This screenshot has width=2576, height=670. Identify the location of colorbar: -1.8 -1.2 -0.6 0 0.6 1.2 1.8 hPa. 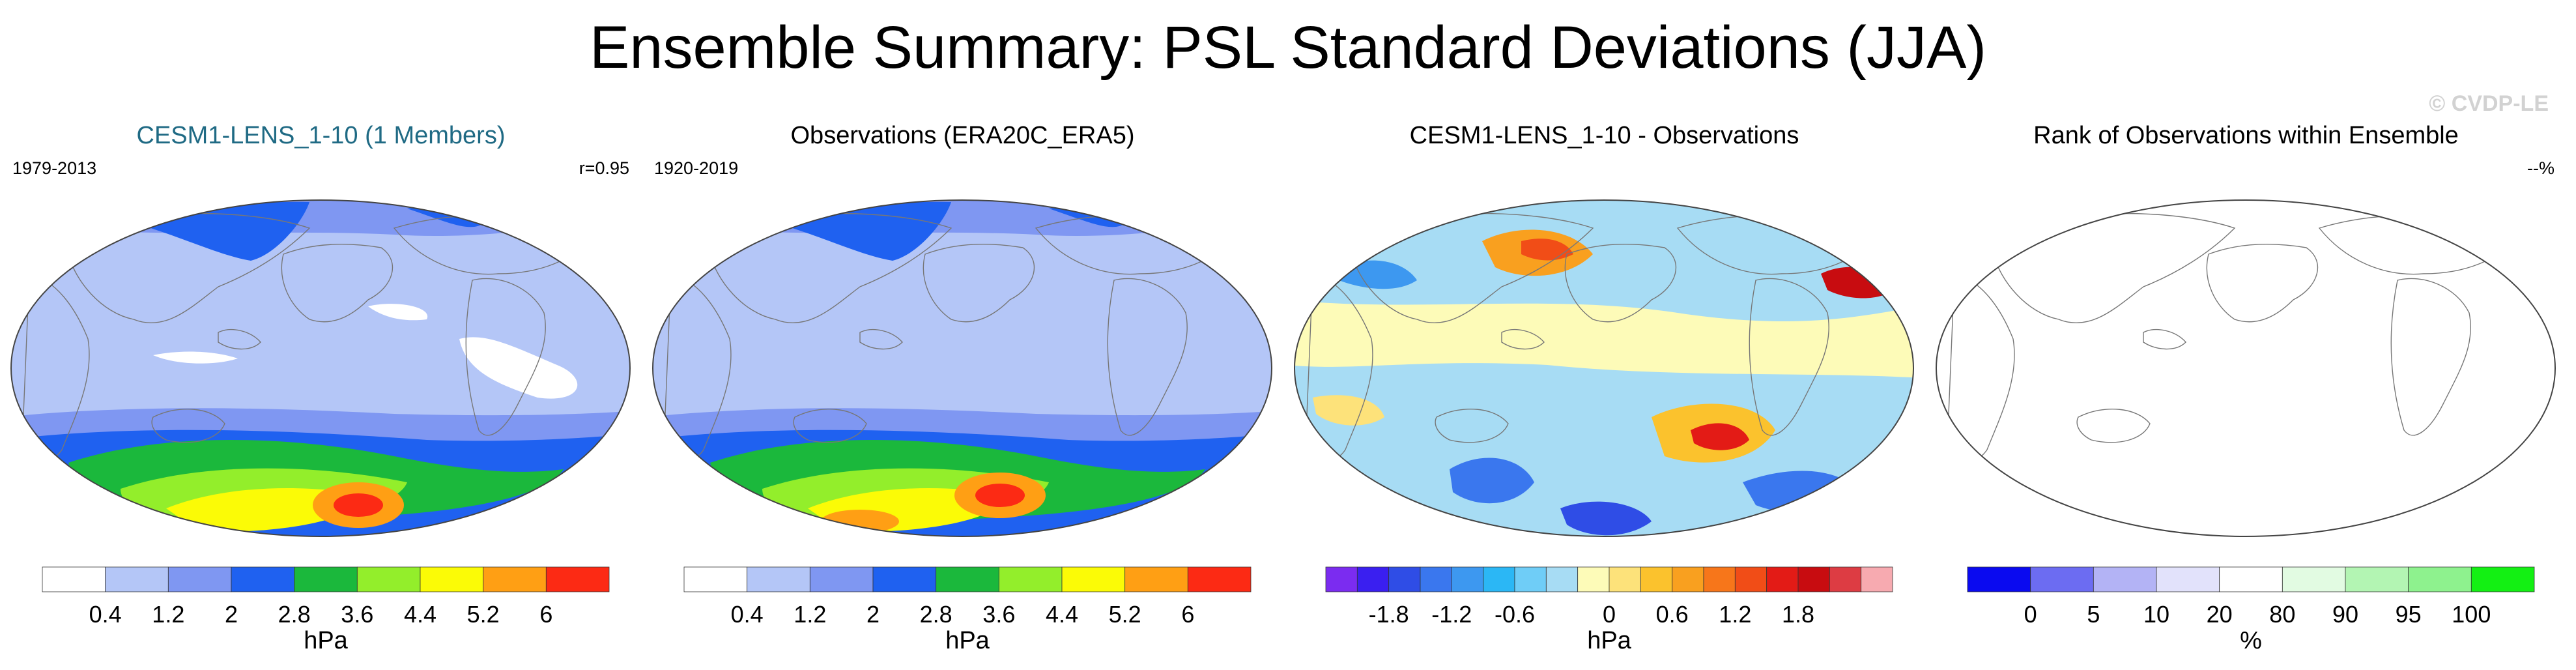
(1609, 610).